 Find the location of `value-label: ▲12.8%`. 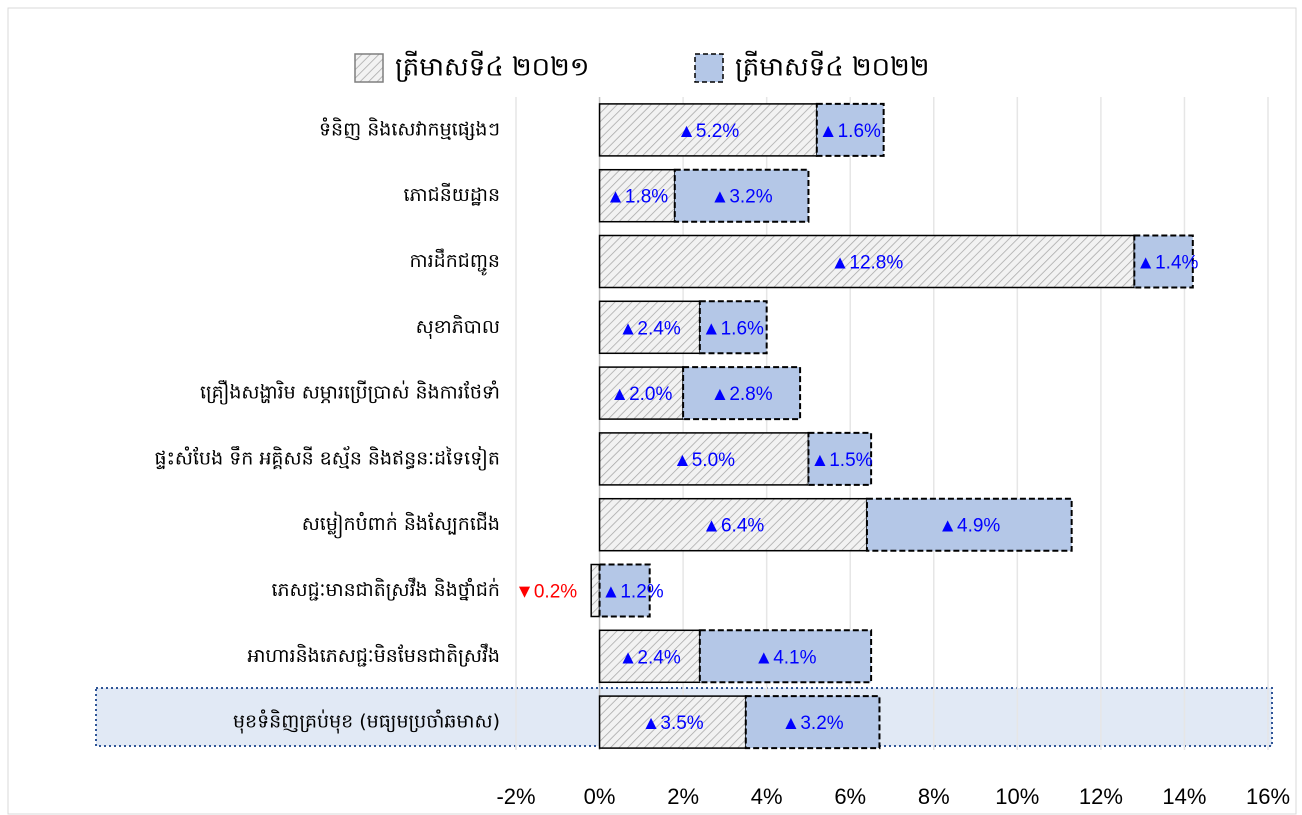

value-label: ▲12.8% is located at coordinates (867, 263).